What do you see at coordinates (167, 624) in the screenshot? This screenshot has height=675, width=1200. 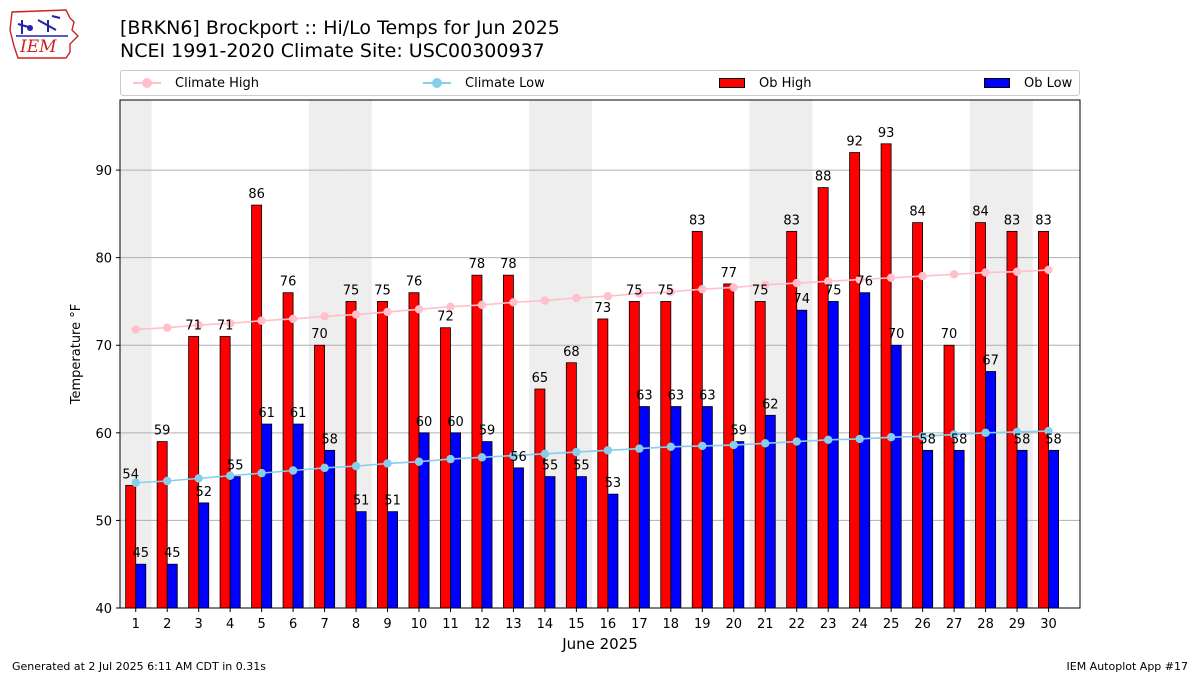 I see `x-tick-label-2: 2` at bounding box center [167, 624].